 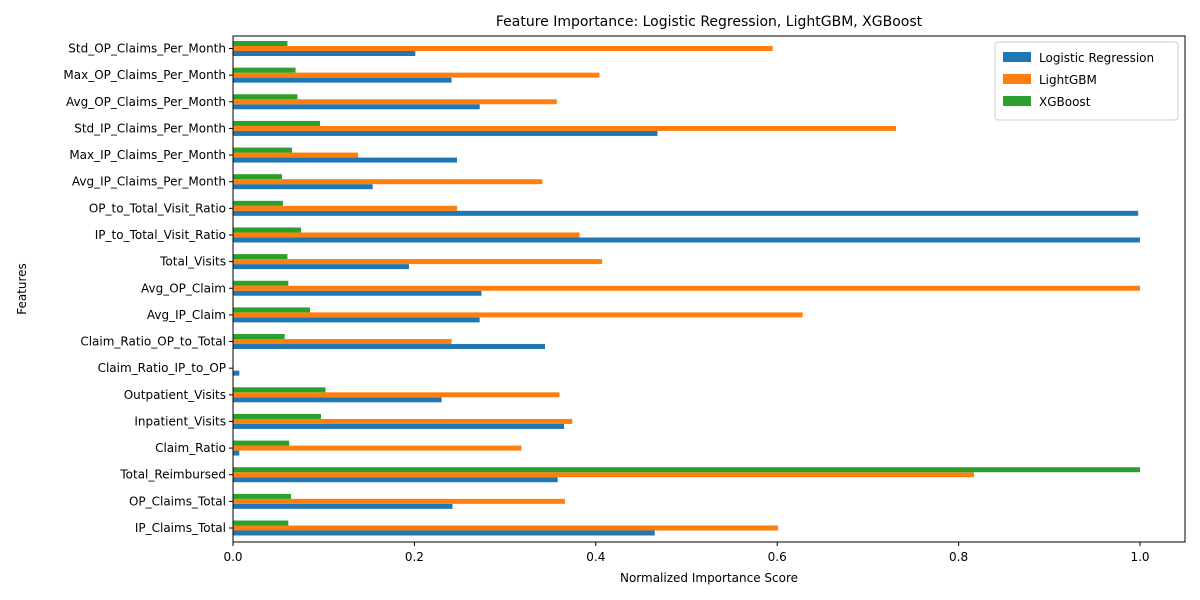 I want to click on x-tick-label: 0.8, so click(x=958, y=557).